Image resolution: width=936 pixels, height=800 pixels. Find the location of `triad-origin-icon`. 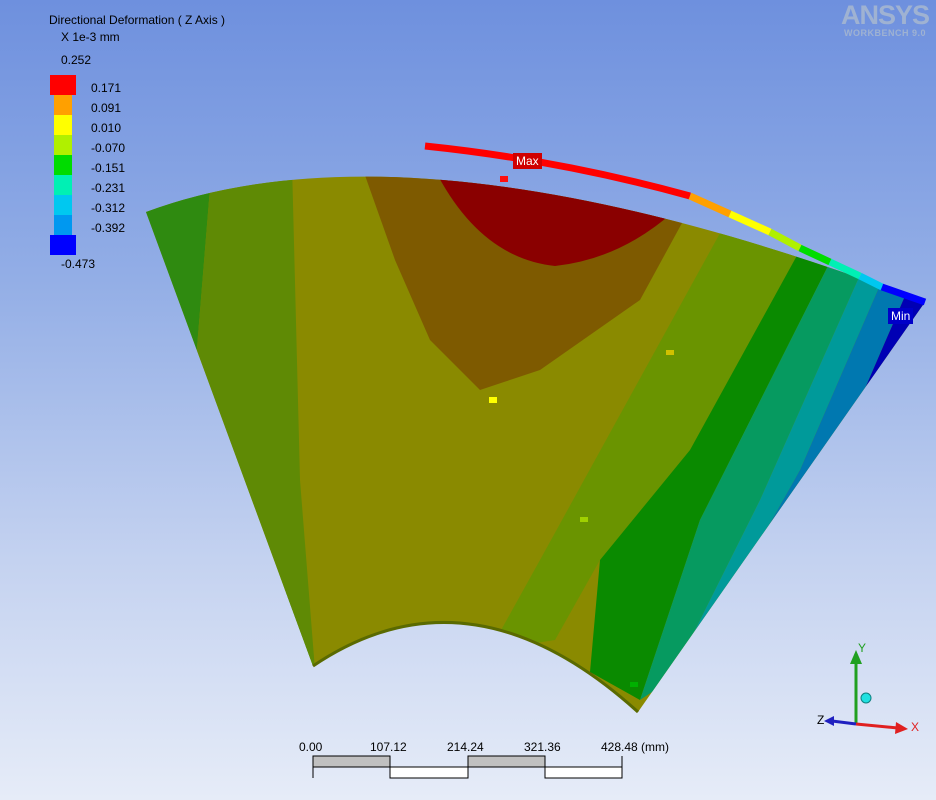

triad-origin-icon is located at coordinates (866, 698).